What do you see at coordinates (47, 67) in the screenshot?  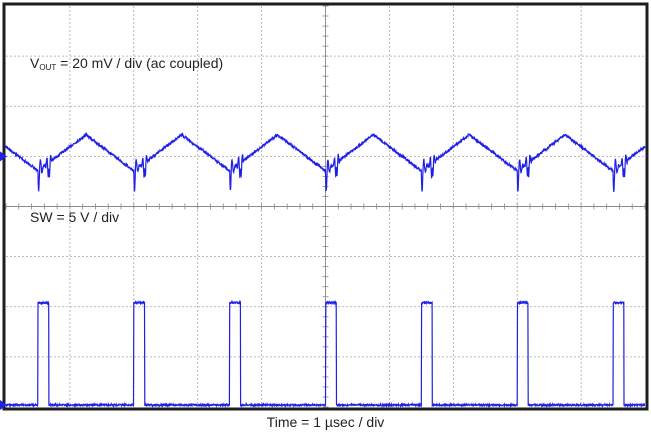 I see `vout-label-sub: OUT` at bounding box center [47, 67].